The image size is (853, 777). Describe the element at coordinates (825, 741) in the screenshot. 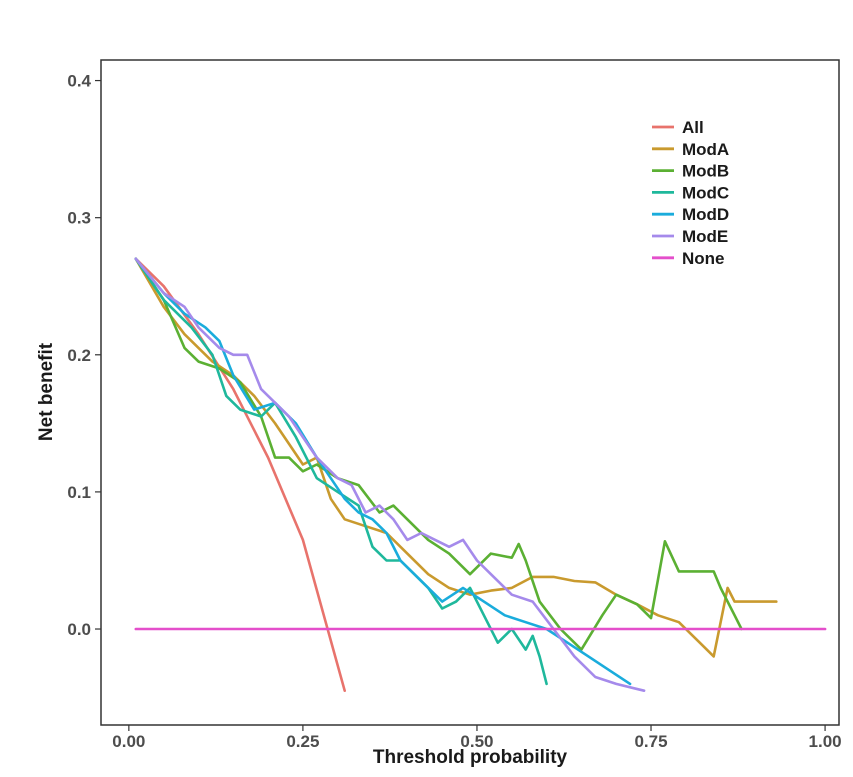

I see `x-tick-label: 1.00` at that location.